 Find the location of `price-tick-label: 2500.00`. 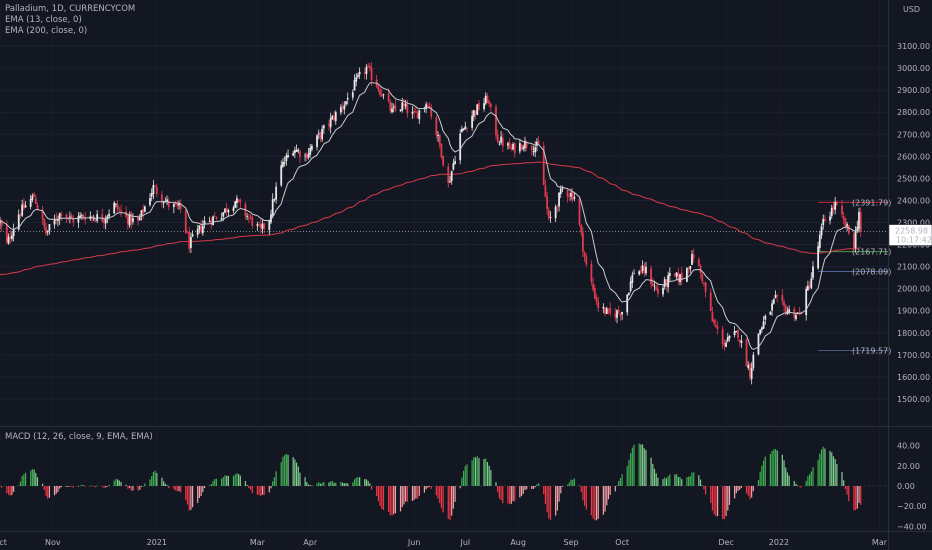

price-tick-label: 2500.00 is located at coordinates (913, 178).